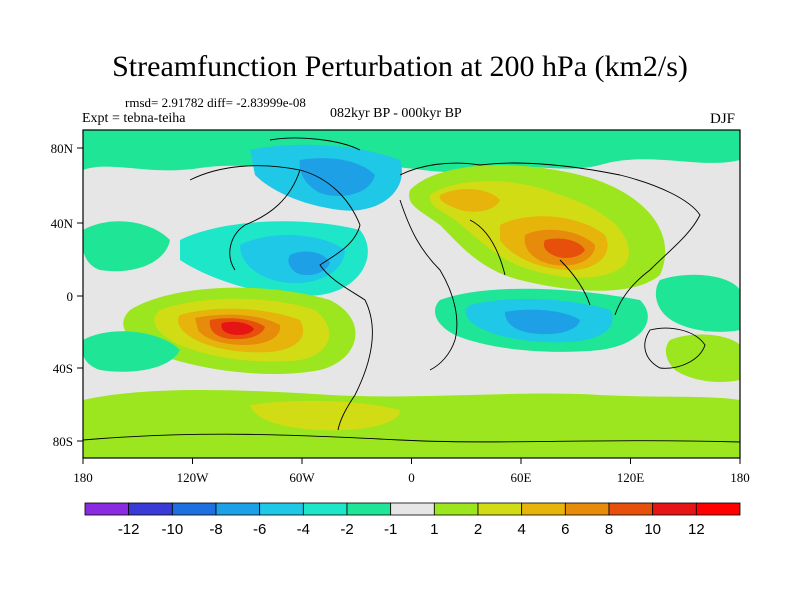 The height and width of the screenshot is (600, 800). What do you see at coordinates (411, 477) in the screenshot?
I see `lon-tick-label: 0` at bounding box center [411, 477].